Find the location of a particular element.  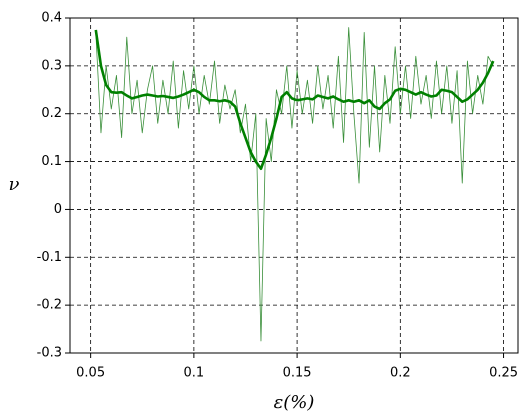

y-tick-label: 0.2 is located at coordinates (51, 113).